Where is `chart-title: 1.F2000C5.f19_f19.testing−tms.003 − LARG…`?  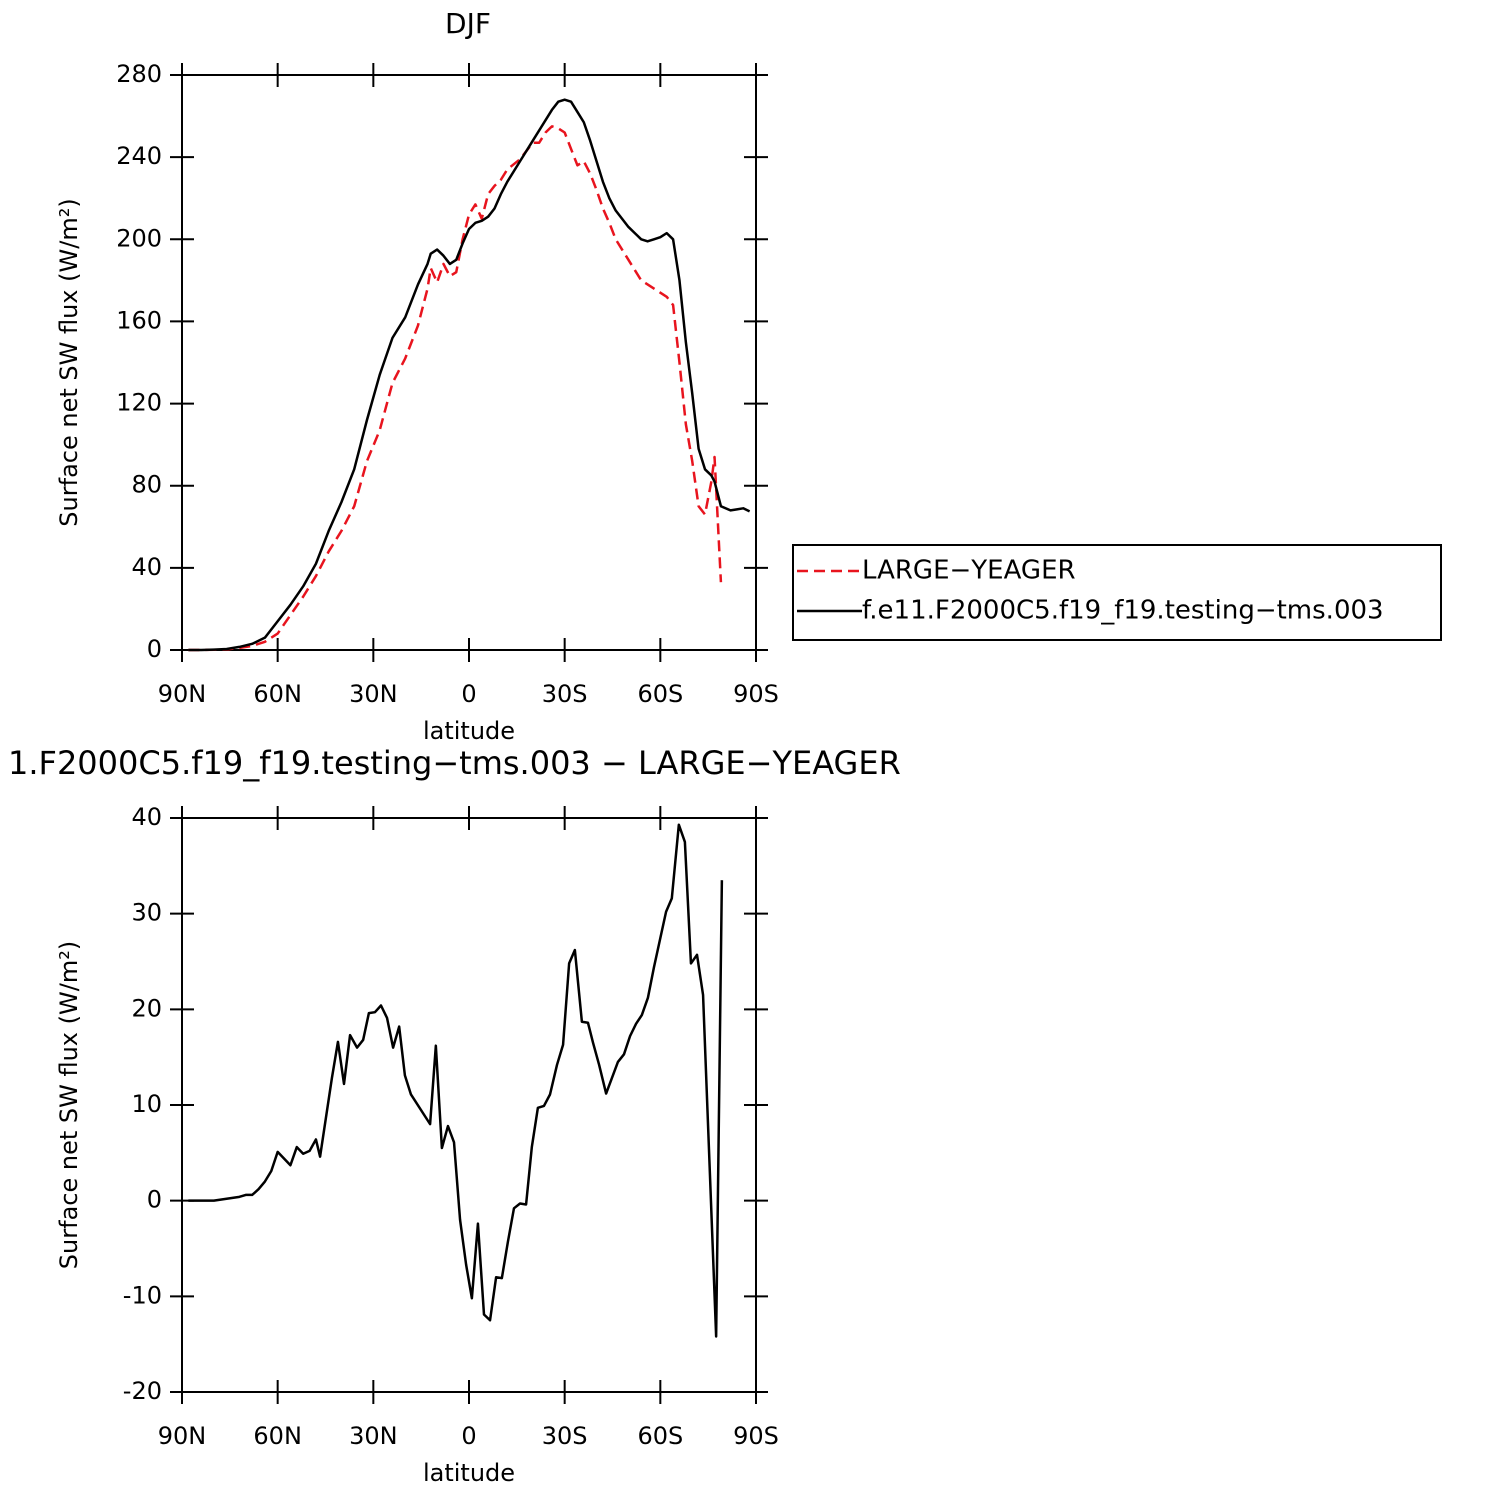 chart-title: 1.F2000C5.f19_f19.testing−tms.003 − LARG… is located at coordinates (454, 763).